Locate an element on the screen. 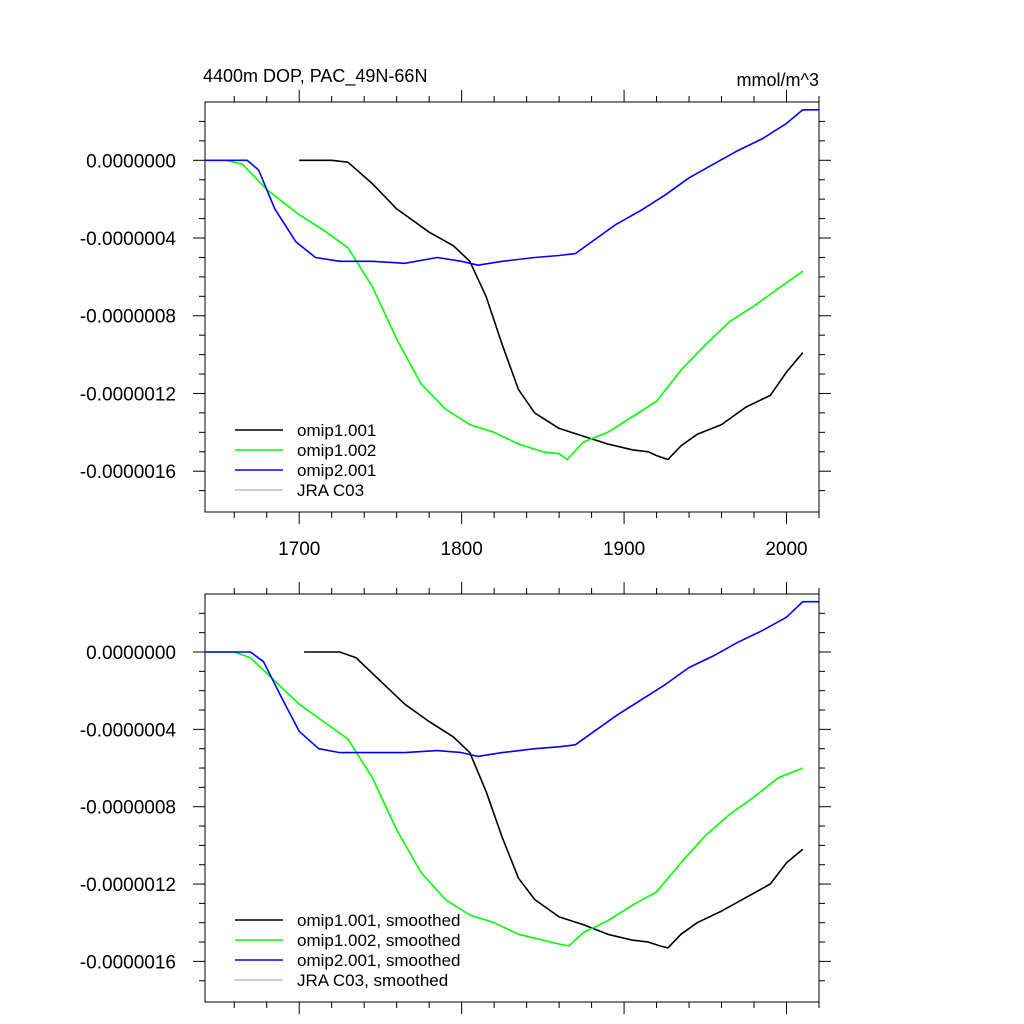  x-tick-label: 1800 is located at coordinates (462, 549).